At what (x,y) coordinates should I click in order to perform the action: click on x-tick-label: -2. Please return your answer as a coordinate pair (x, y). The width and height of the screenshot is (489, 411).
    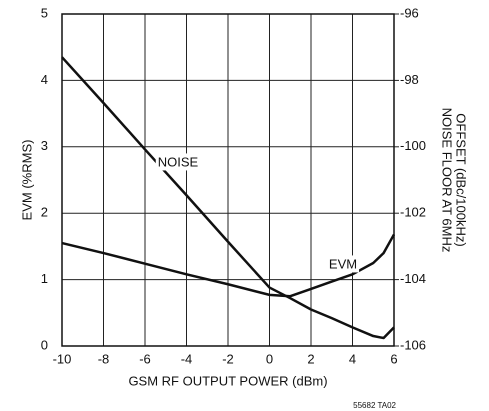
    Looking at the image, I should click on (228, 358).